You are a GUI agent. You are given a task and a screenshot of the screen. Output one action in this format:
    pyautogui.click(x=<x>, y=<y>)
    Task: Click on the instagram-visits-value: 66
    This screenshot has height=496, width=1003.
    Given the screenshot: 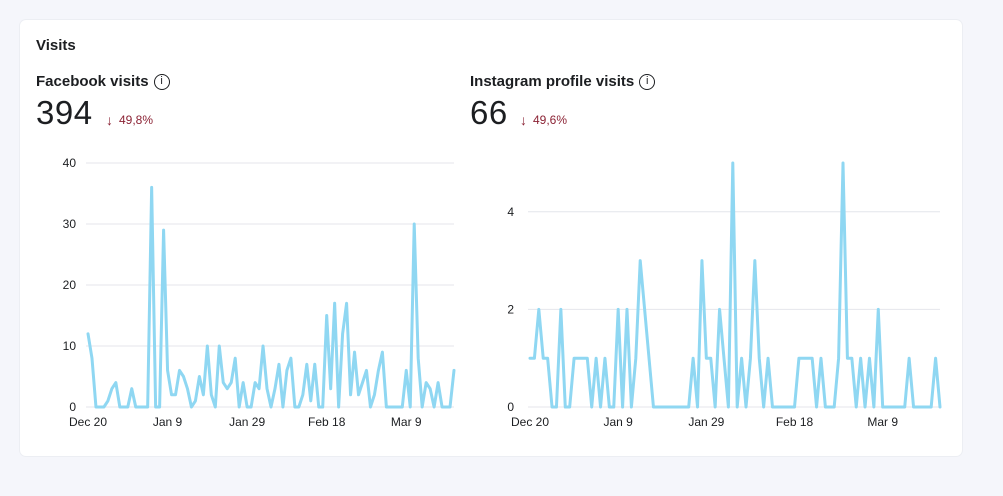 What is the action you would take?
    pyautogui.click(x=489, y=112)
    